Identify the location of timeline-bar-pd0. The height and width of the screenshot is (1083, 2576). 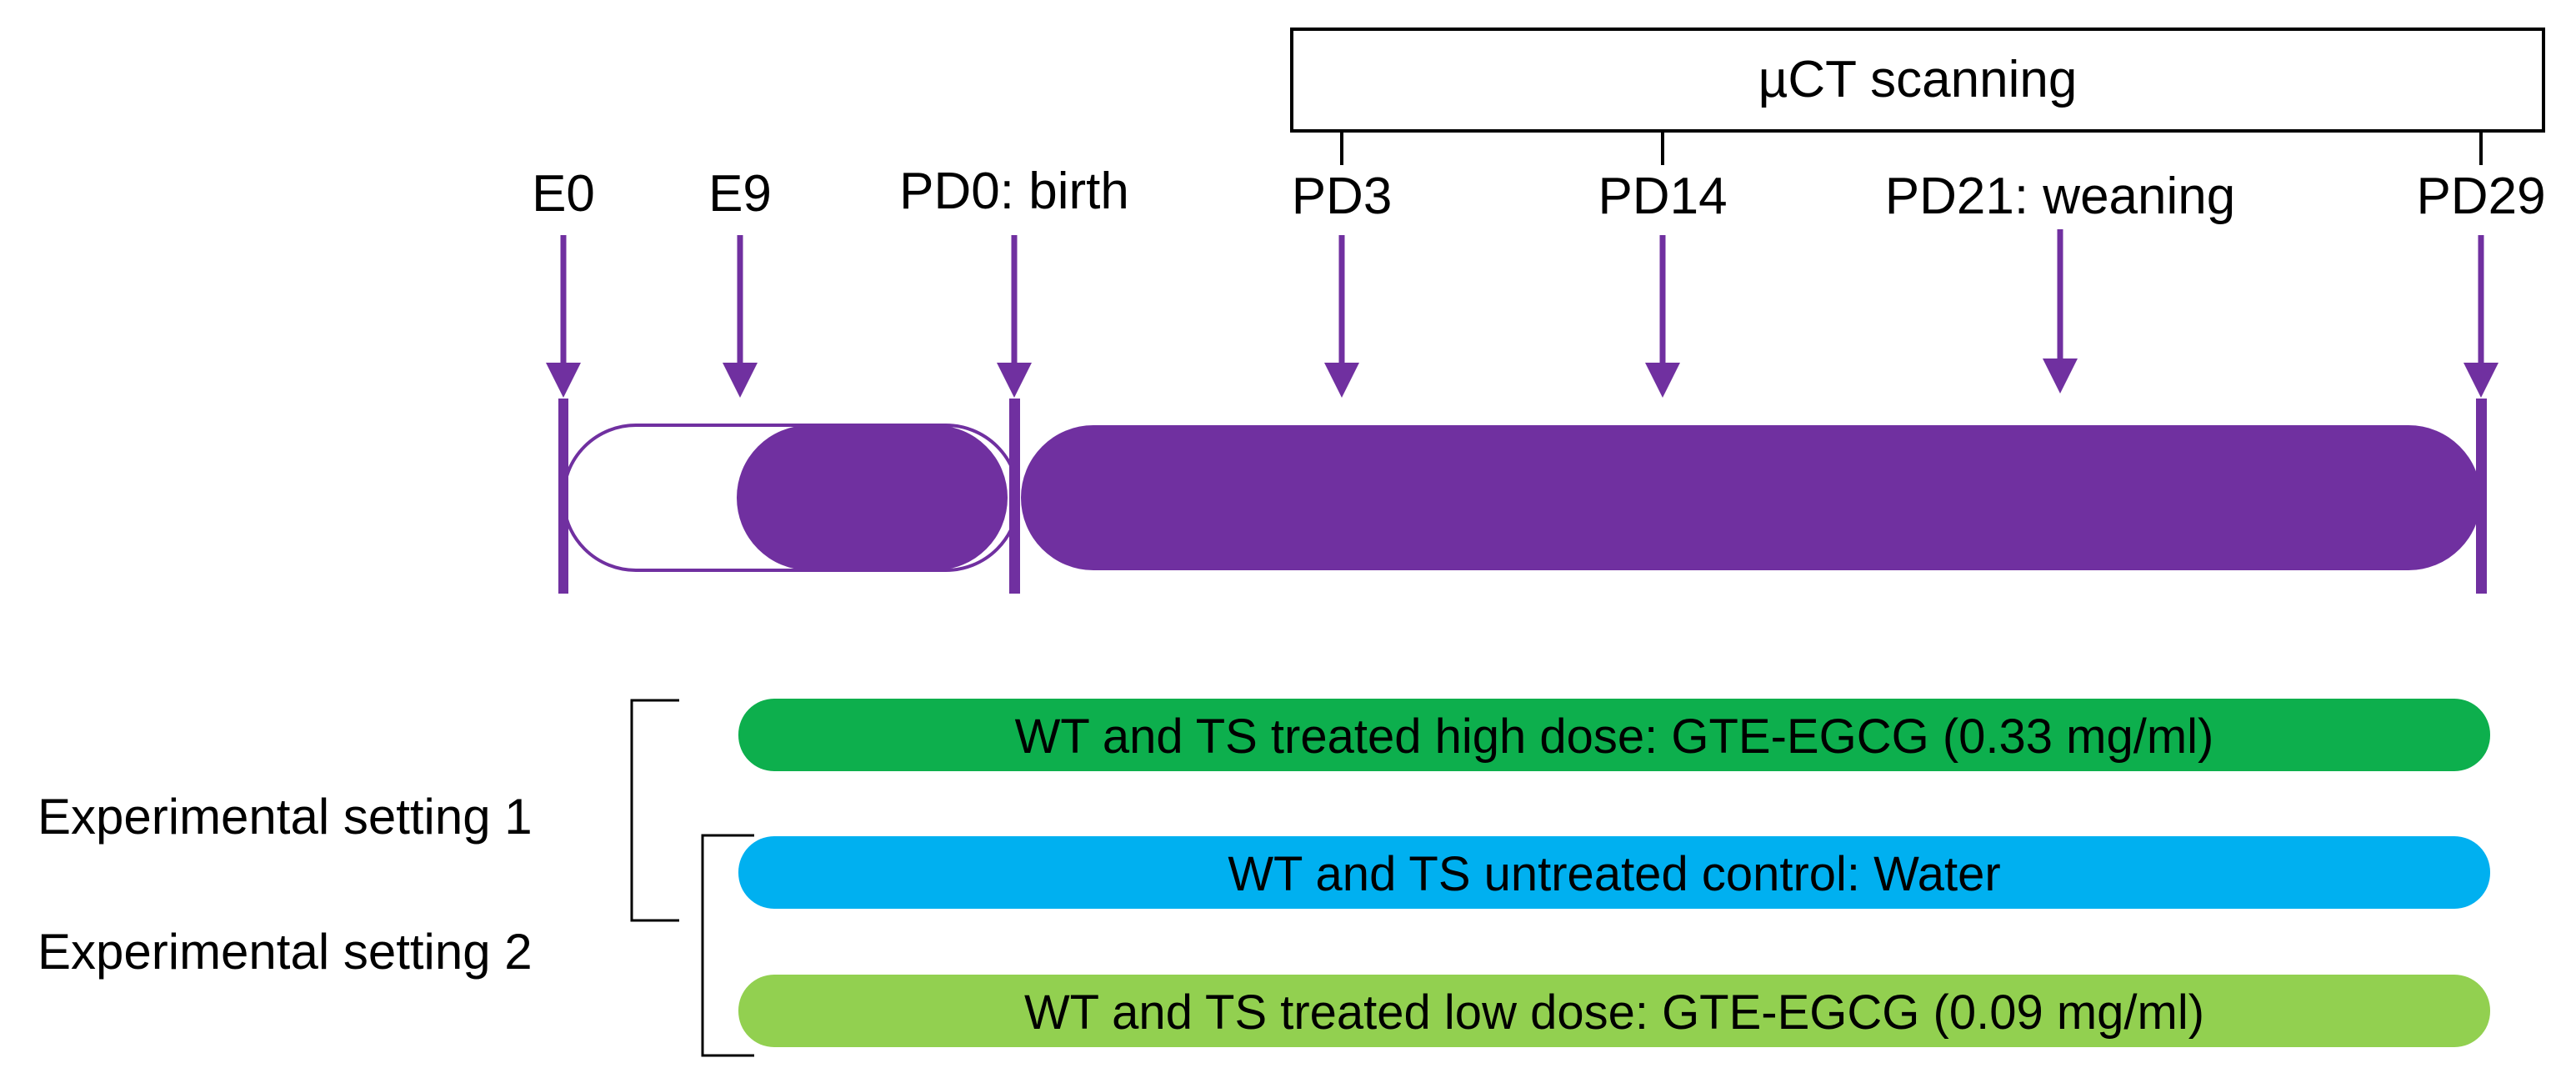
(1015, 496).